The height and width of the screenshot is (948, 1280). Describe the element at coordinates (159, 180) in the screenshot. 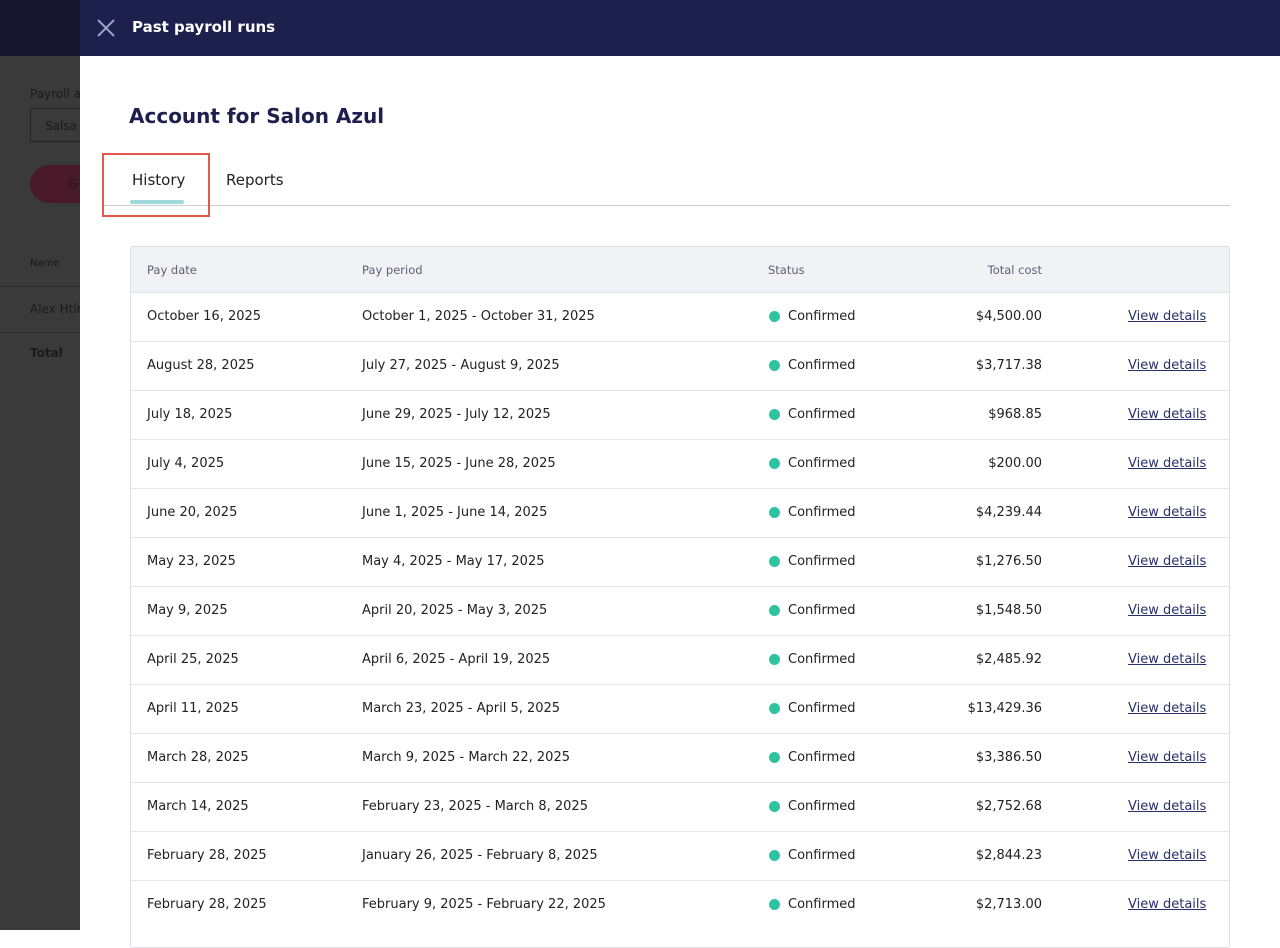

I see `tab: History` at that location.